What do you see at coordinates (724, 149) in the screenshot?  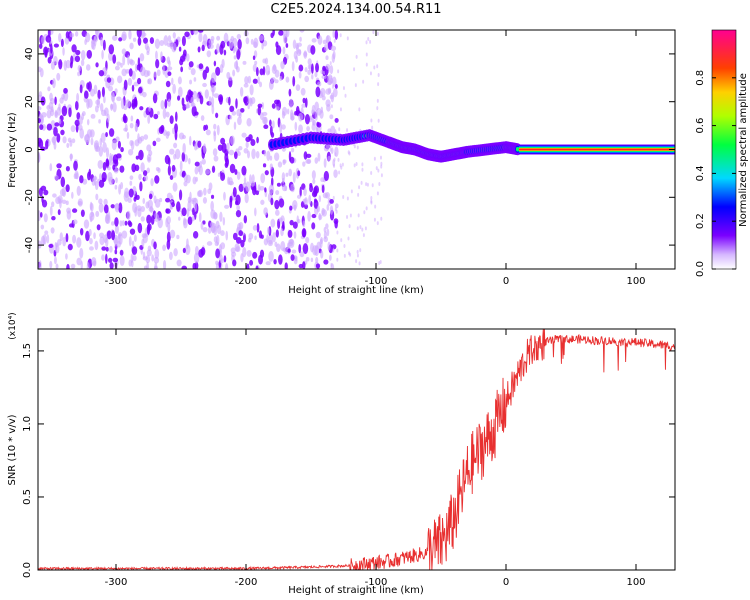 I see `colorbar-gradient` at bounding box center [724, 149].